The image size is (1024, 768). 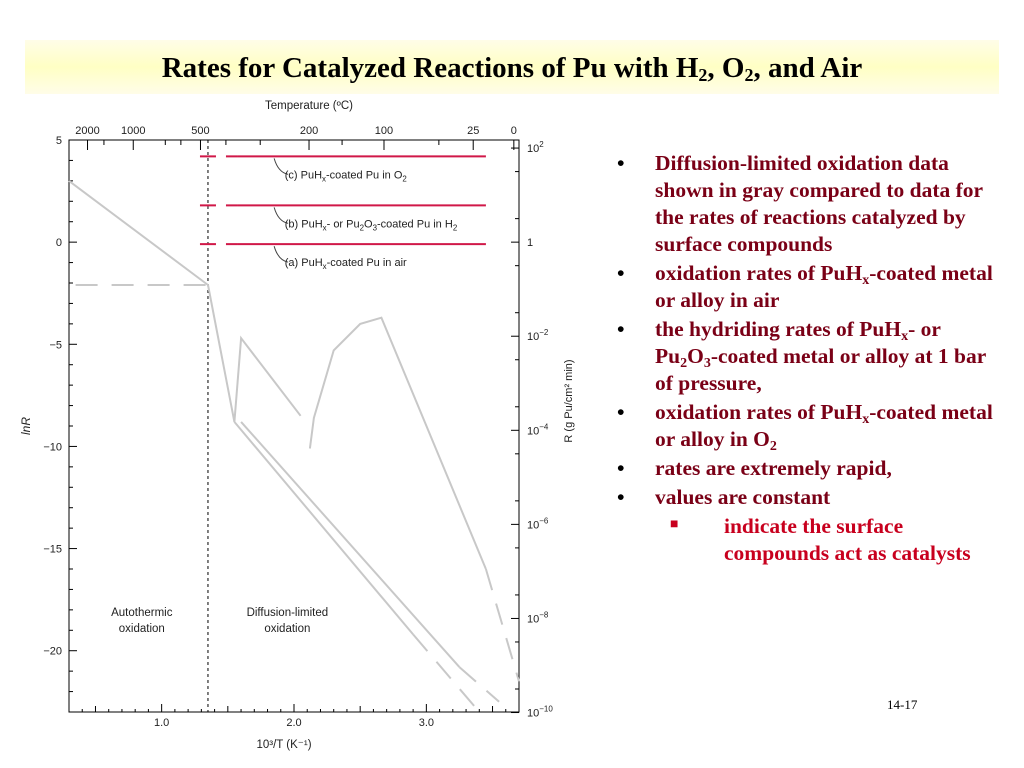 I want to click on region-label: Diffusion-limited, so click(x=288, y=613).